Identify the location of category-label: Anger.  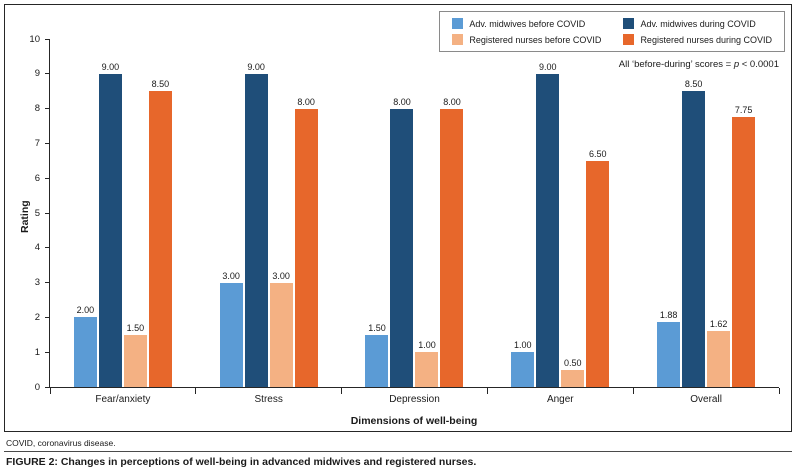
(560, 399).